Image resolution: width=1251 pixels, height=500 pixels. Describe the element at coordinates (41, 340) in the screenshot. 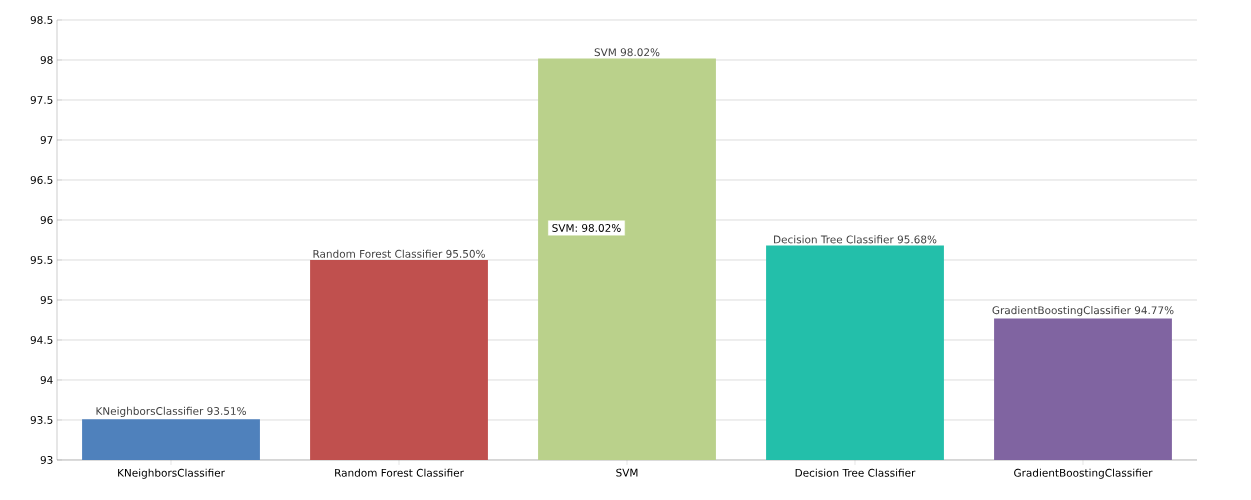

I see `y-tick-label: 94.5` at that location.